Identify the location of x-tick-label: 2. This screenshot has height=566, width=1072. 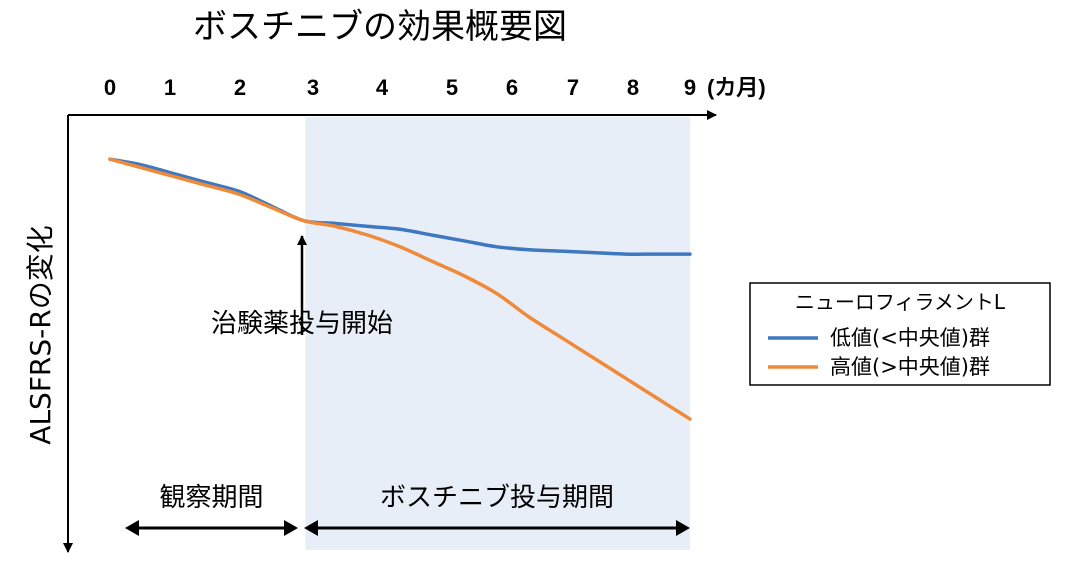
(240, 87).